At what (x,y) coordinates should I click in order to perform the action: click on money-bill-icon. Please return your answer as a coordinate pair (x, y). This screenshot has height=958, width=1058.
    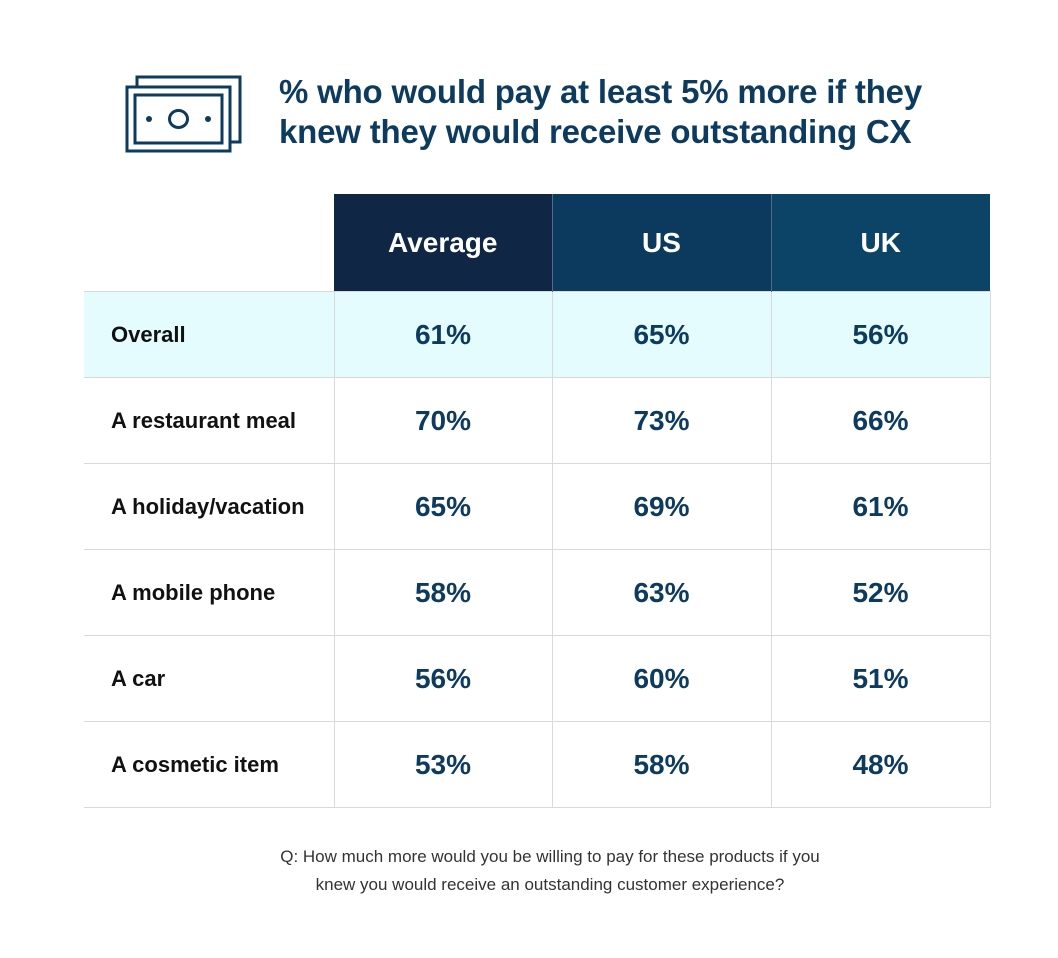
    Looking at the image, I should click on (183, 114).